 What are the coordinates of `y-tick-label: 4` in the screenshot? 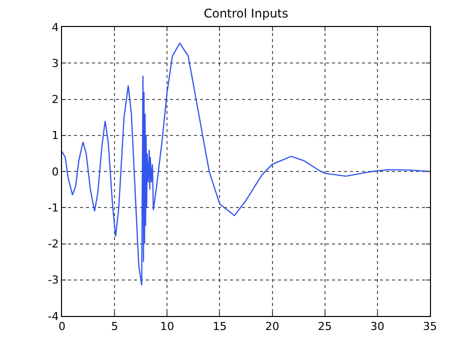 It's located at (55, 27).